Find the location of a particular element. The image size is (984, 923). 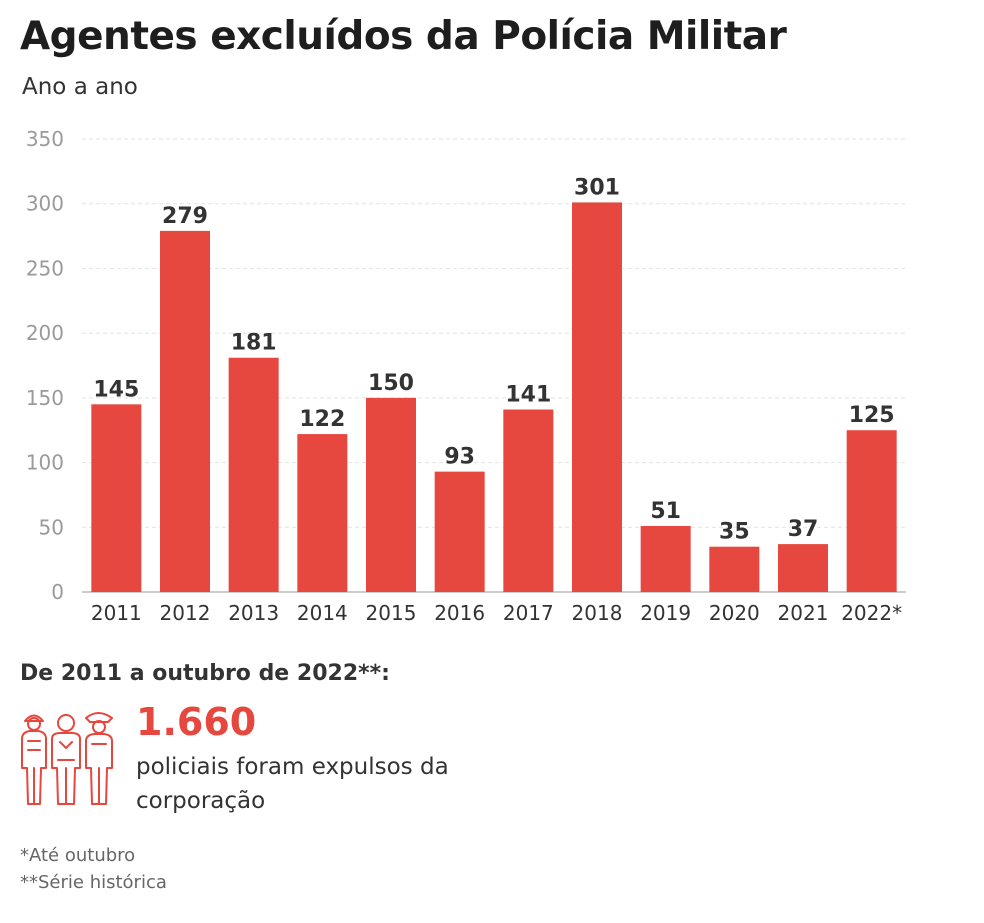

footnote-1: *Até outubro is located at coordinates (78, 855).